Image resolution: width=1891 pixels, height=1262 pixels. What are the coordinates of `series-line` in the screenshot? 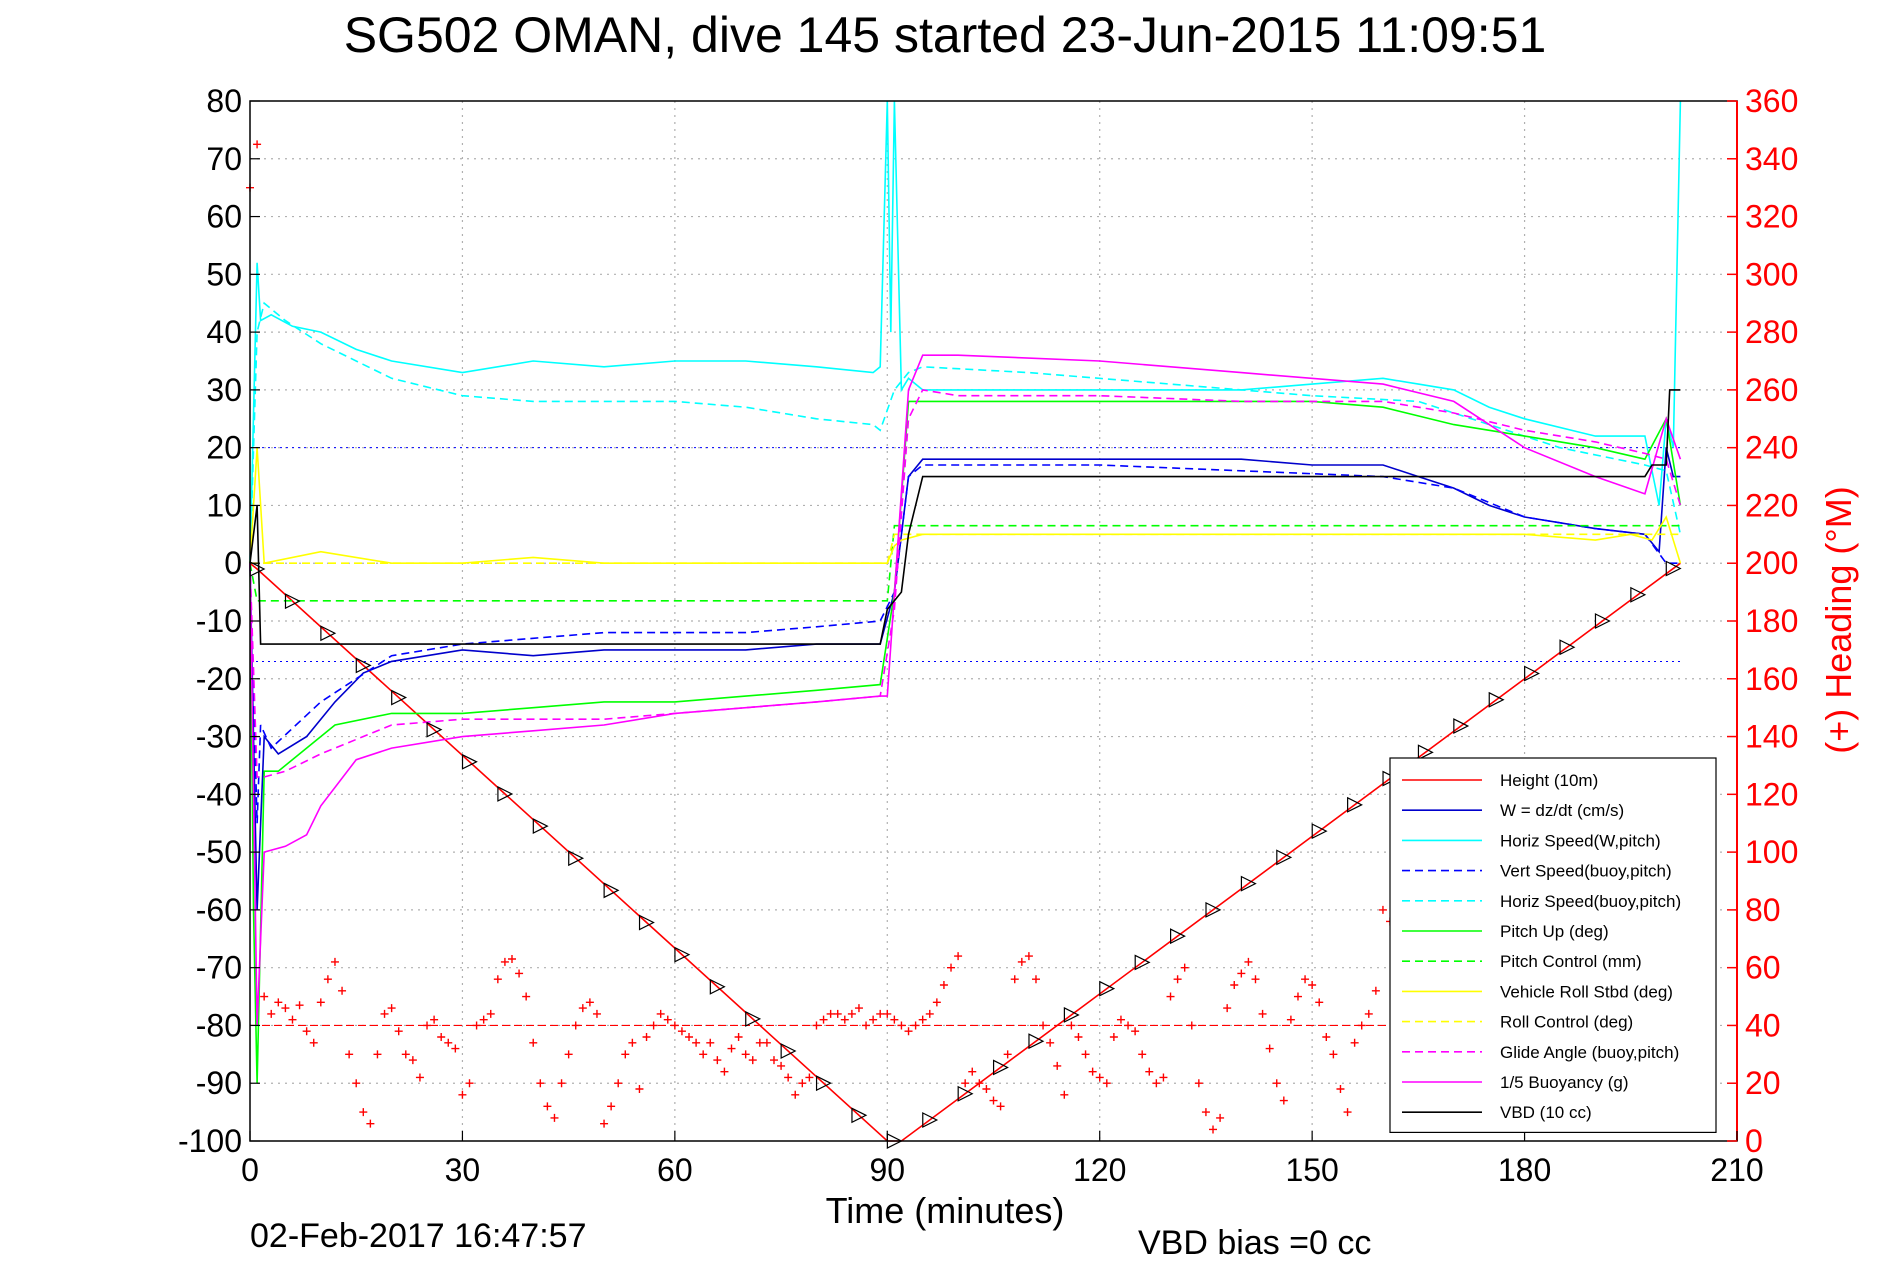 It's located at (965, 563).